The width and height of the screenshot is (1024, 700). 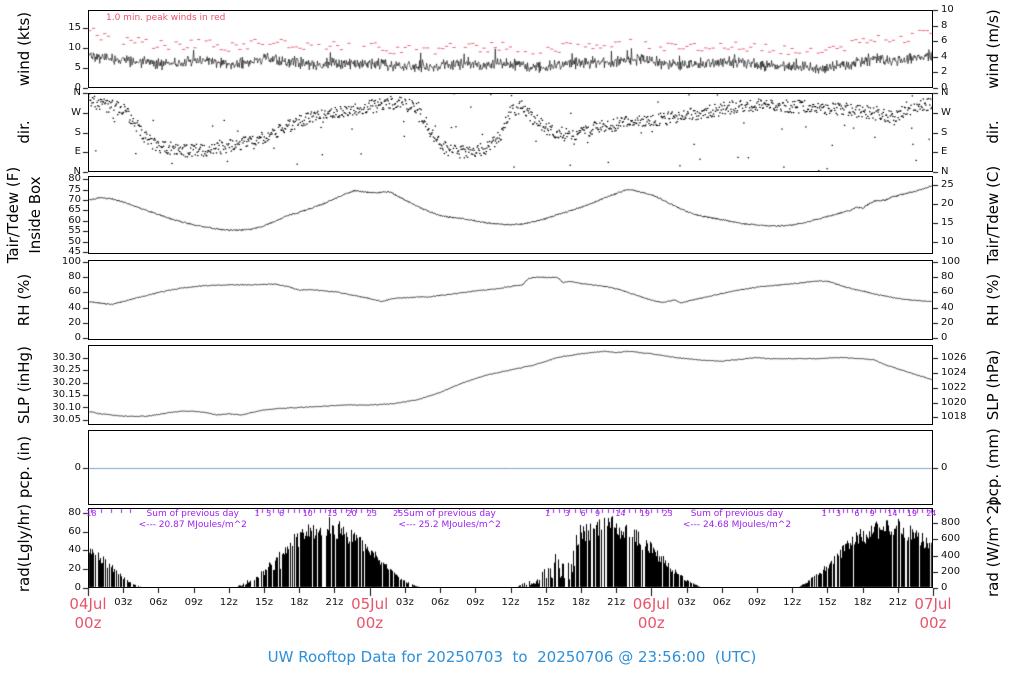 What do you see at coordinates (449, 525) in the screenshot?
I see `rad-sum-annotation-line2: <--- 25.2 MJoules/m^2` at bounding box center [449, 525].